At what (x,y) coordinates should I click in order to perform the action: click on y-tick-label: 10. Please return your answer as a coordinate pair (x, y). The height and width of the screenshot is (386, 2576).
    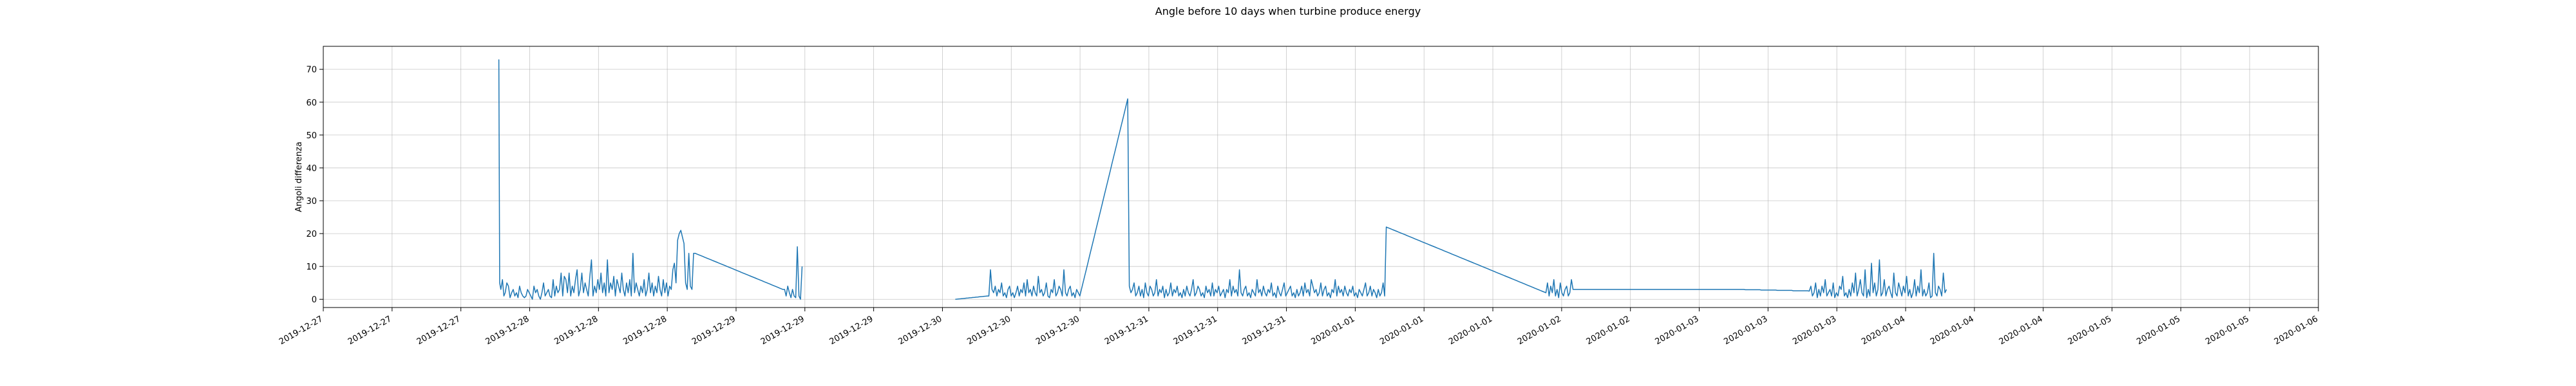
    Looking at the image, I should click on (311, 267).